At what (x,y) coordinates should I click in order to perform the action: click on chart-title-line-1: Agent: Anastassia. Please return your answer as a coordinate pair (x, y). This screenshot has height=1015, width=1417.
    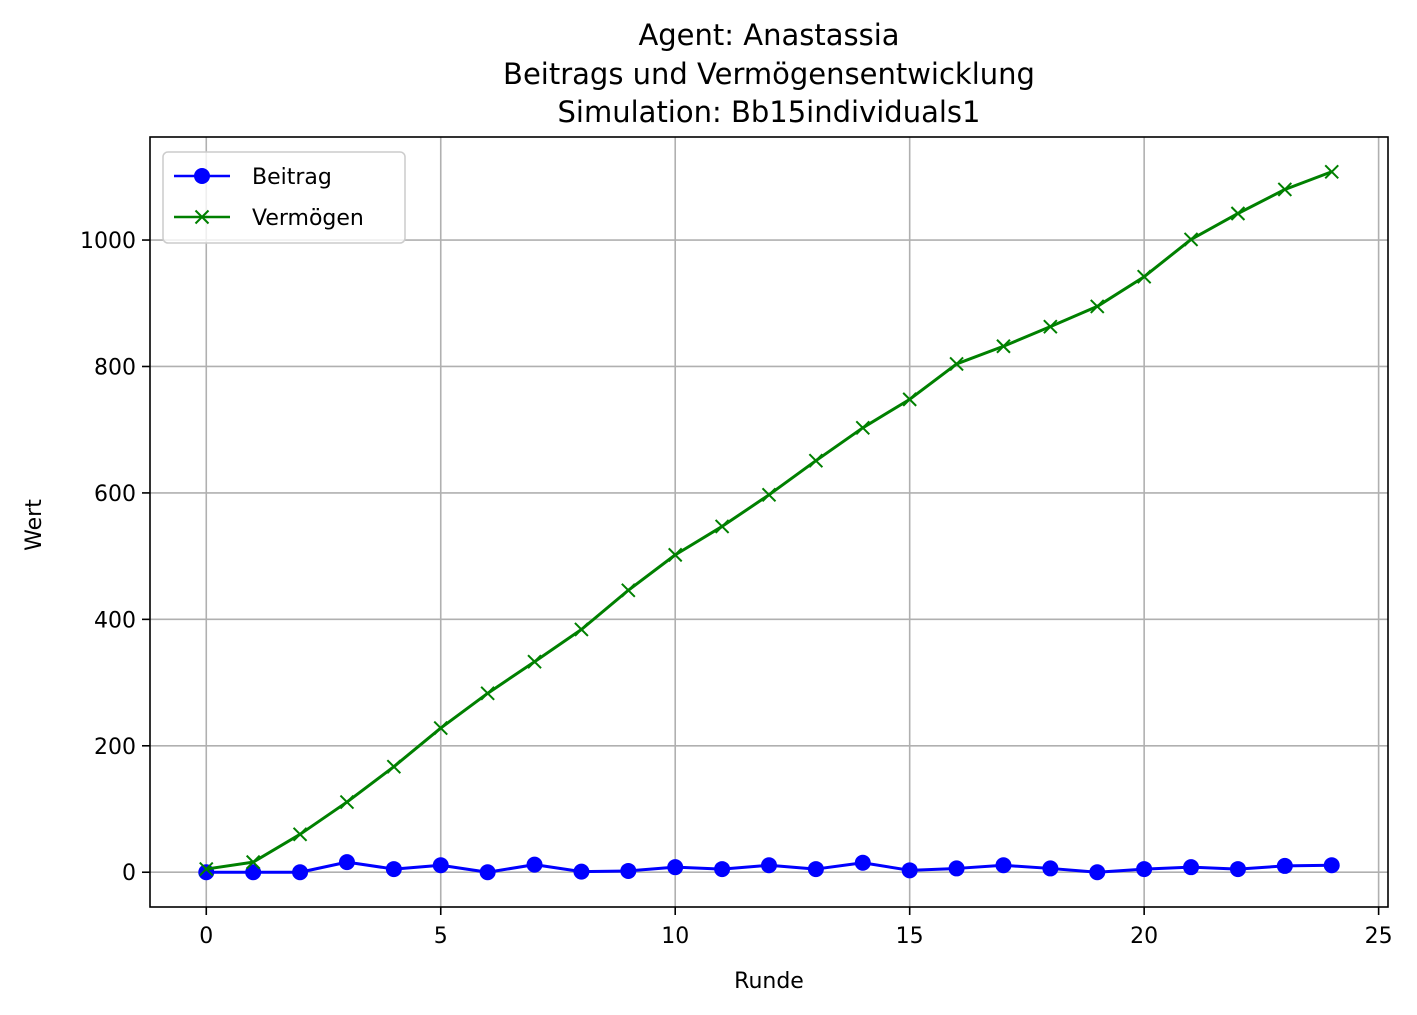
    Looking at the image, I should click on (768, 35).